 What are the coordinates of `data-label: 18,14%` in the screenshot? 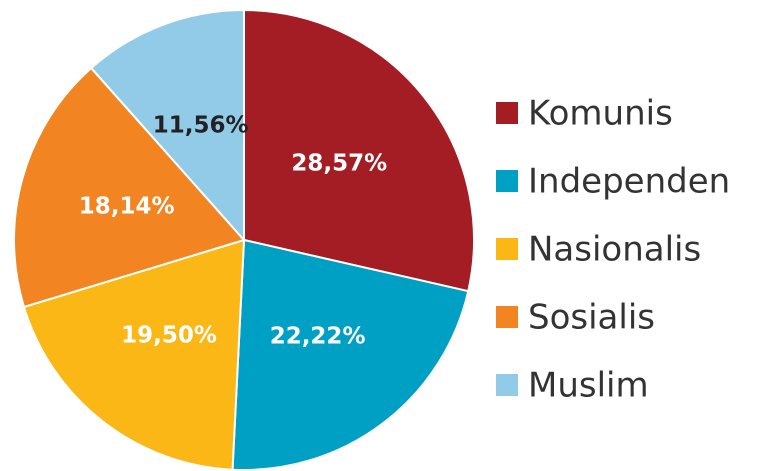 It's located at (127, 206).